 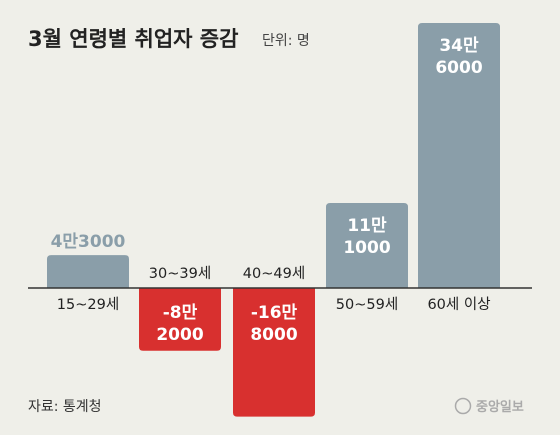 What do you see at coordinates (459, 46) in the screenshot?
I see `bar-value-label-5-1: 34만` at bounding box center [459, 46].